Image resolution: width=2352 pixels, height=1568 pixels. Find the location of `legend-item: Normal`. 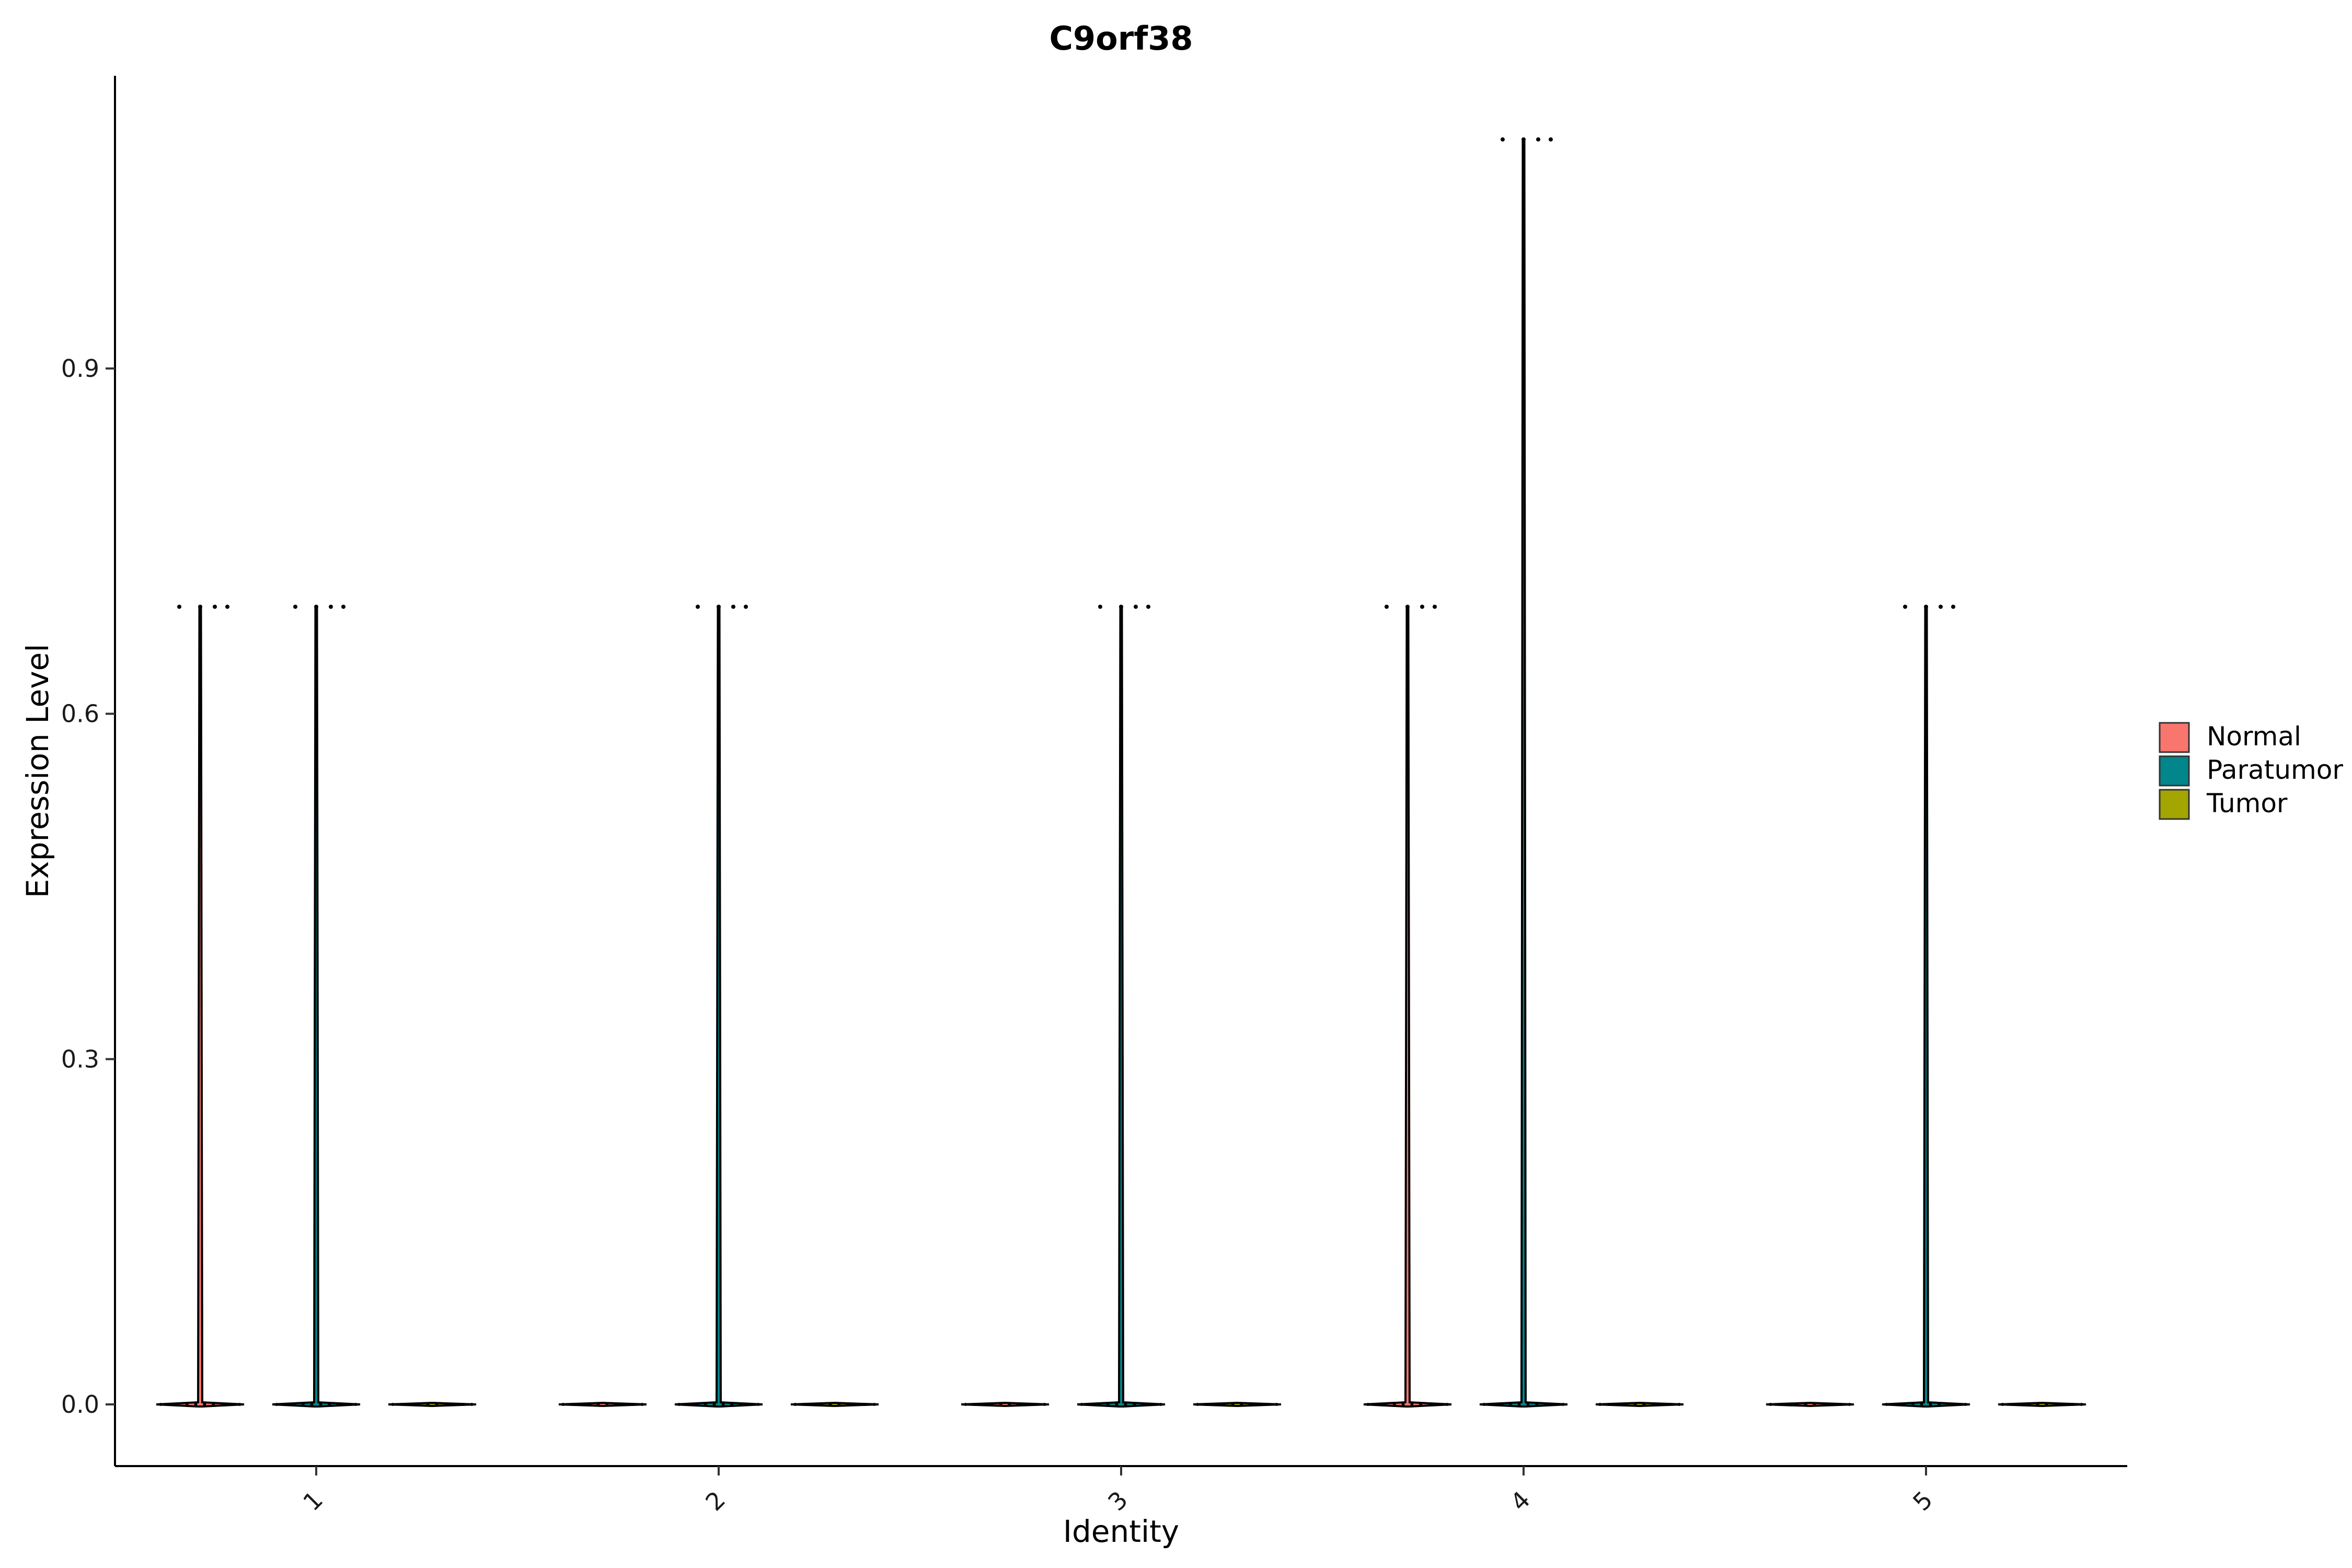

legend-item: Normal is located at coordinates (2230, 737).